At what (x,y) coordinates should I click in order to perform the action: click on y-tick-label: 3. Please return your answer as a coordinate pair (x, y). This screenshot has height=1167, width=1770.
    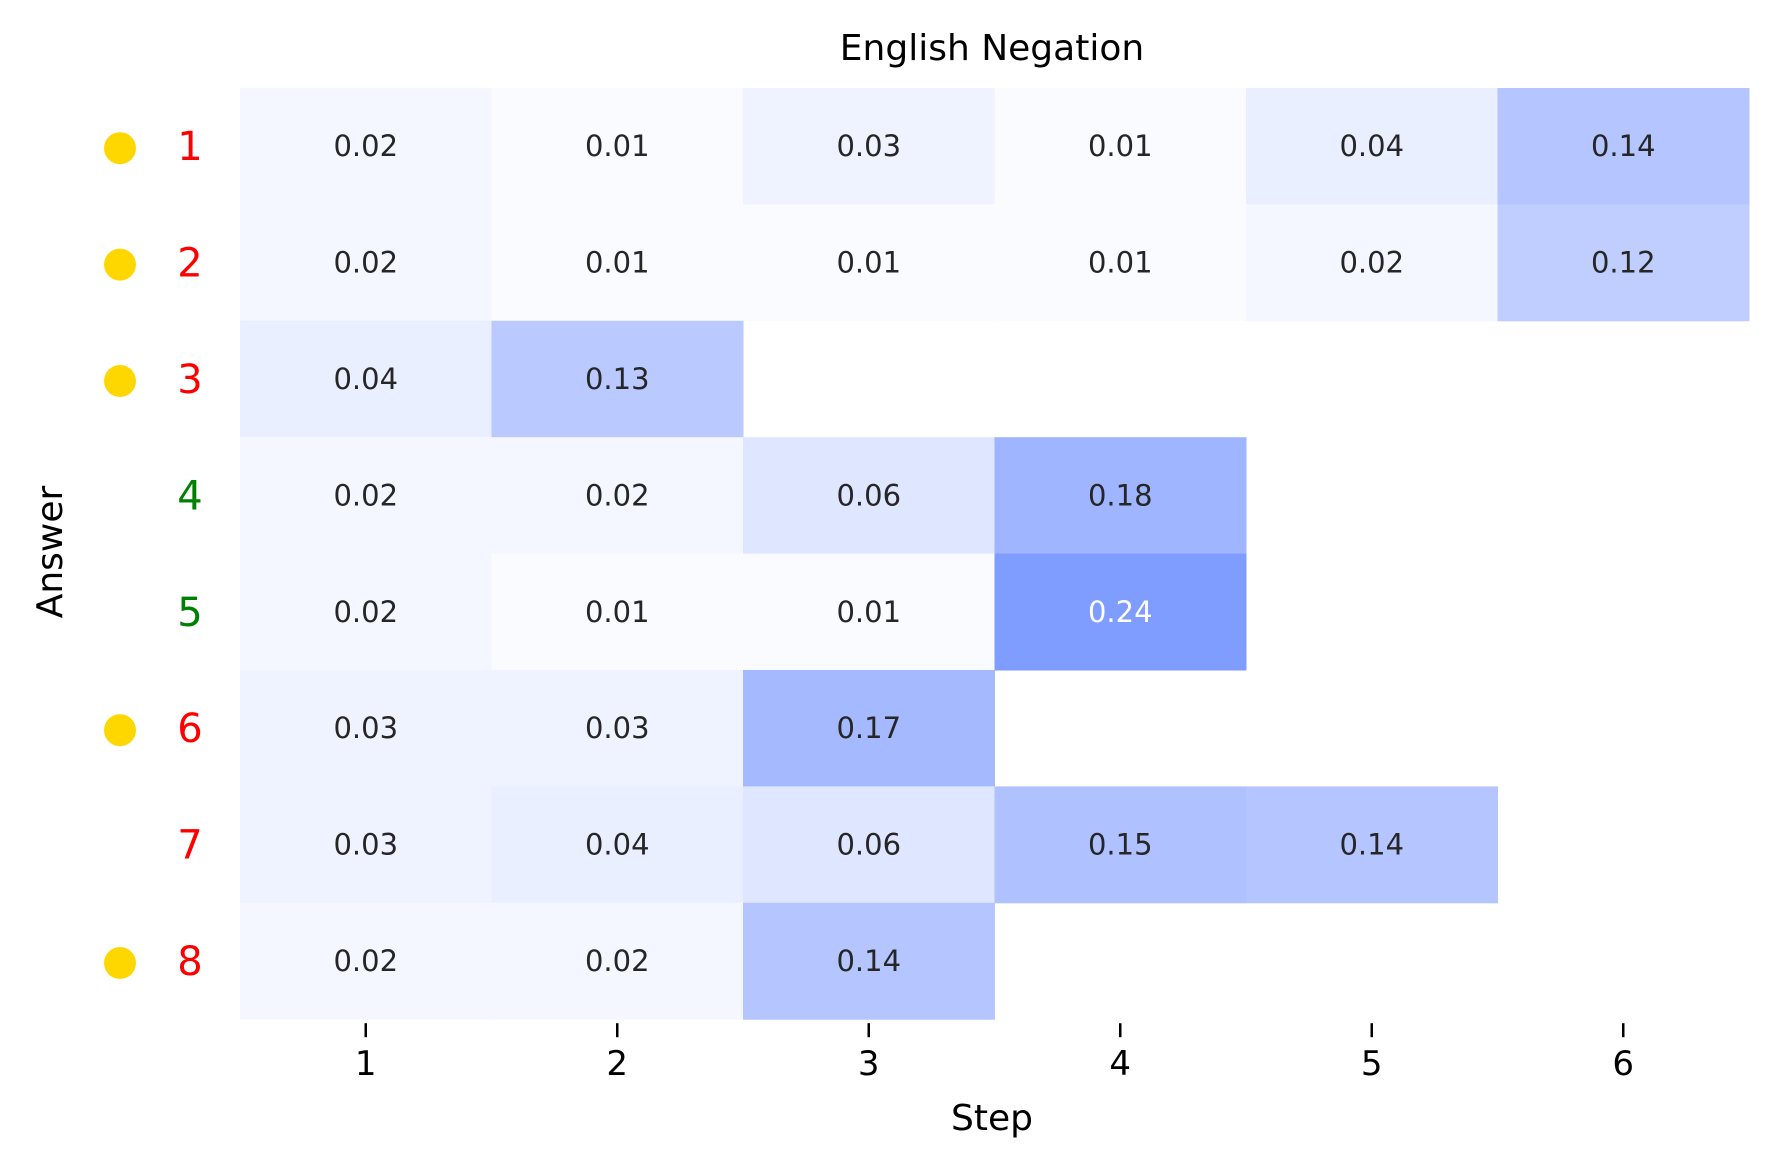
    Looking at the image, I should click on (189, 380).